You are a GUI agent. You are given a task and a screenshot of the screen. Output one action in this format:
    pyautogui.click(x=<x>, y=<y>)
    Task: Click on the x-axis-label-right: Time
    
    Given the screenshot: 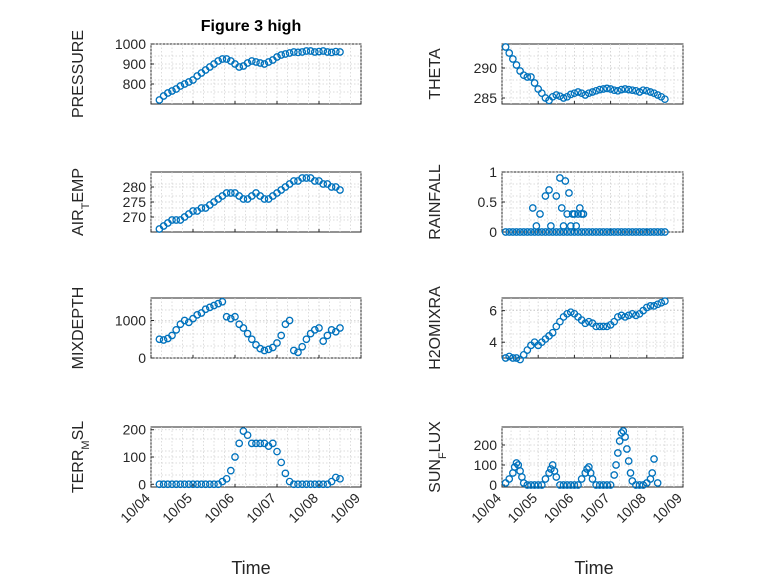 What is the action you would take?
    pyautogui.click(x=593, y=568)
    